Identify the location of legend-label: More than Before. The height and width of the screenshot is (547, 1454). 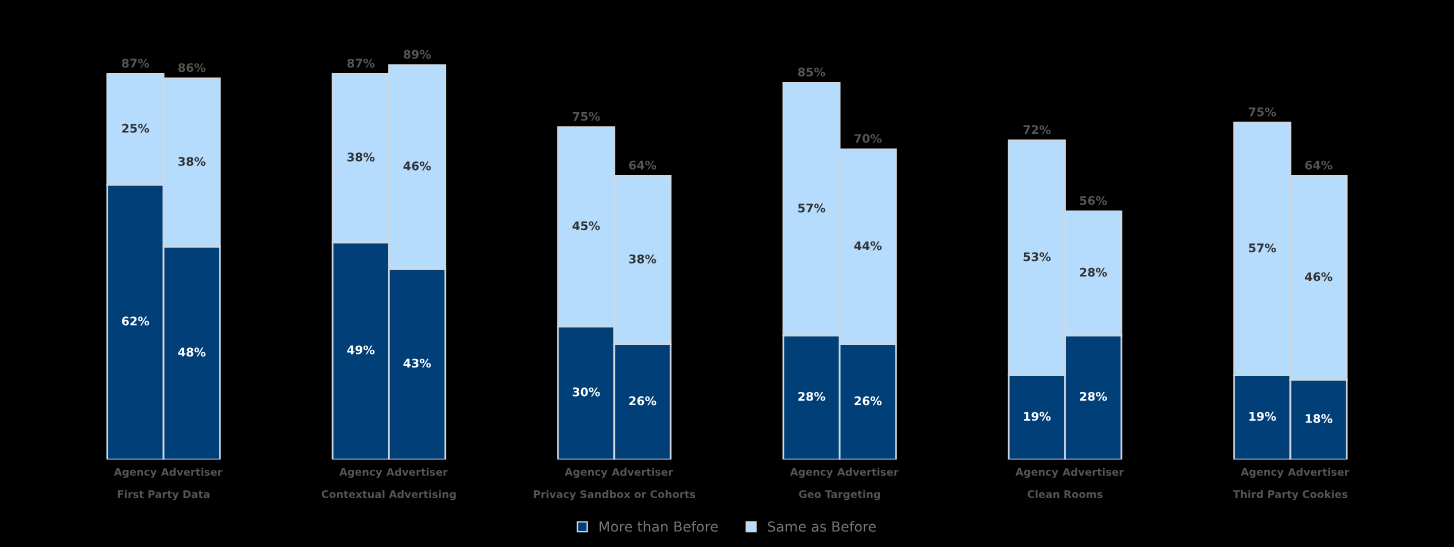
(658, 526).